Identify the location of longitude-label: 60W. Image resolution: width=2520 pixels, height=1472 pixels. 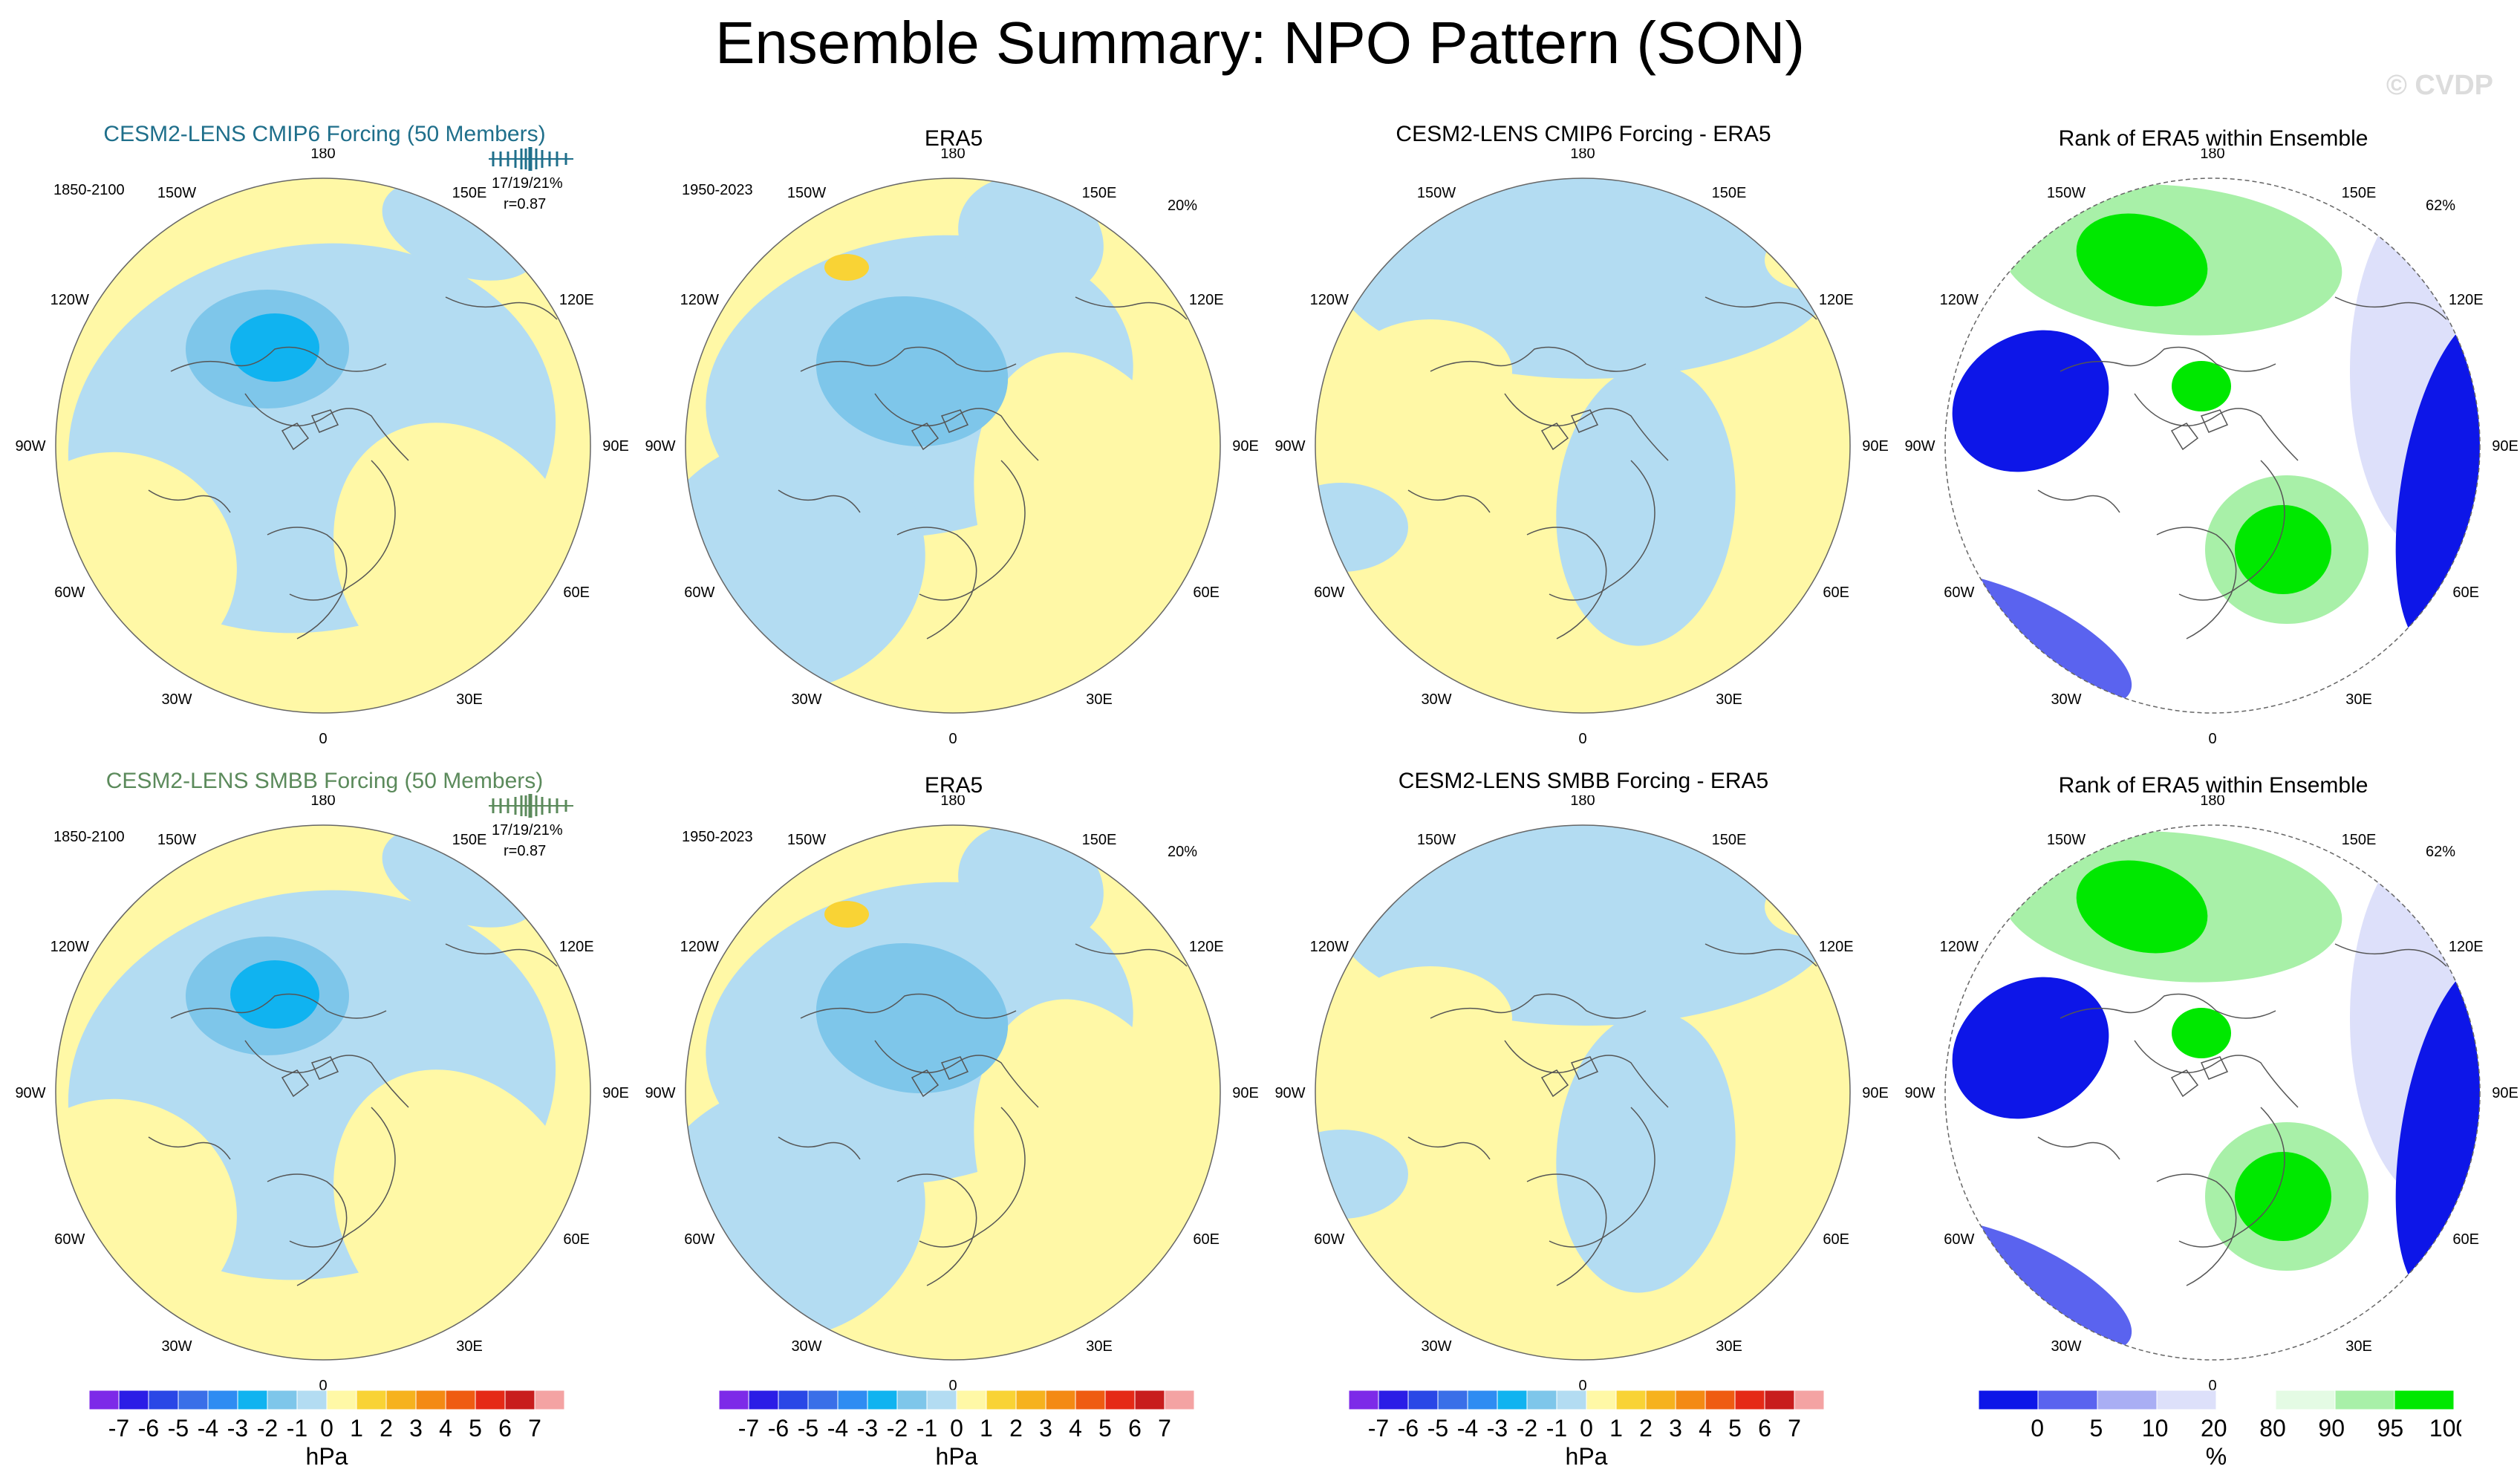
(1959, 1239).